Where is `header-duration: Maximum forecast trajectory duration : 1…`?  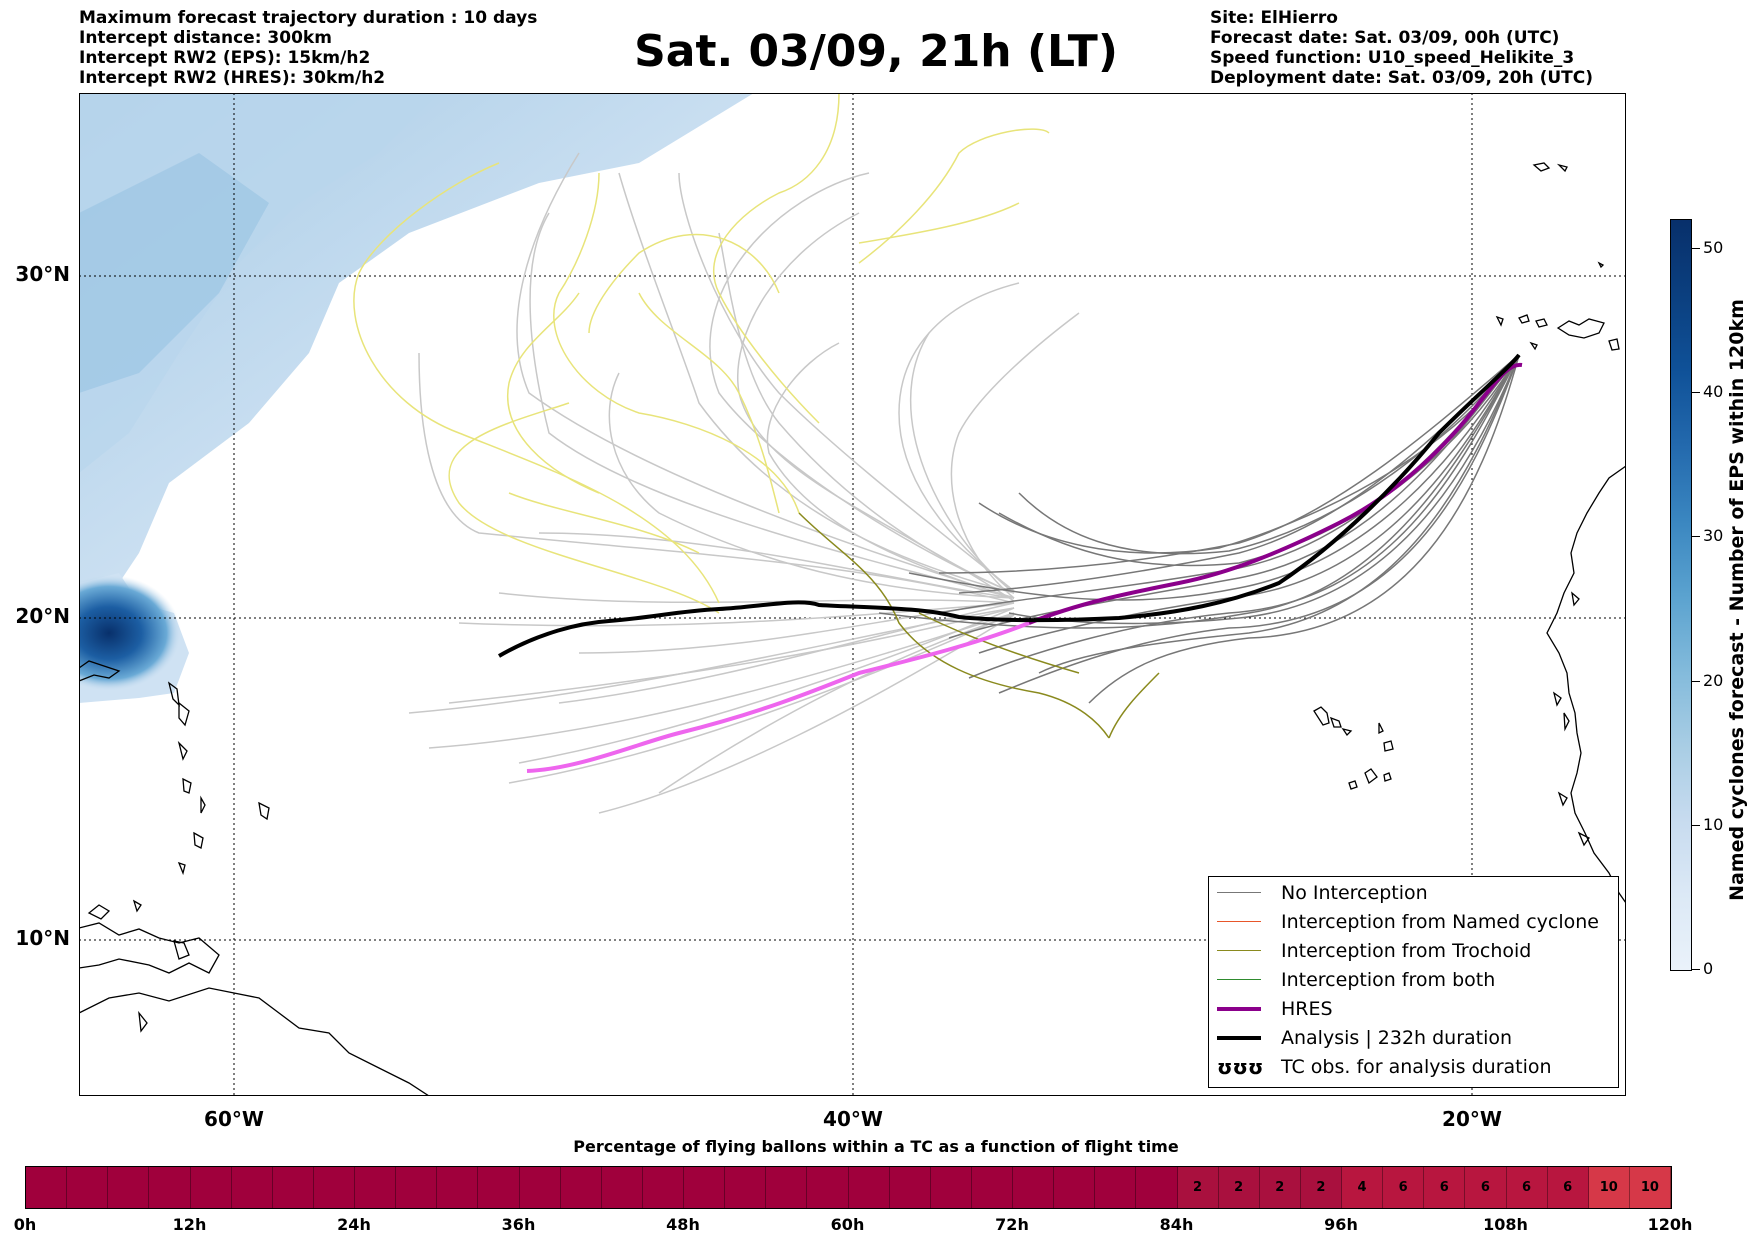
header-duration: Maximum forecast trajectory duration : 1… is located at coordinates (308, 18).